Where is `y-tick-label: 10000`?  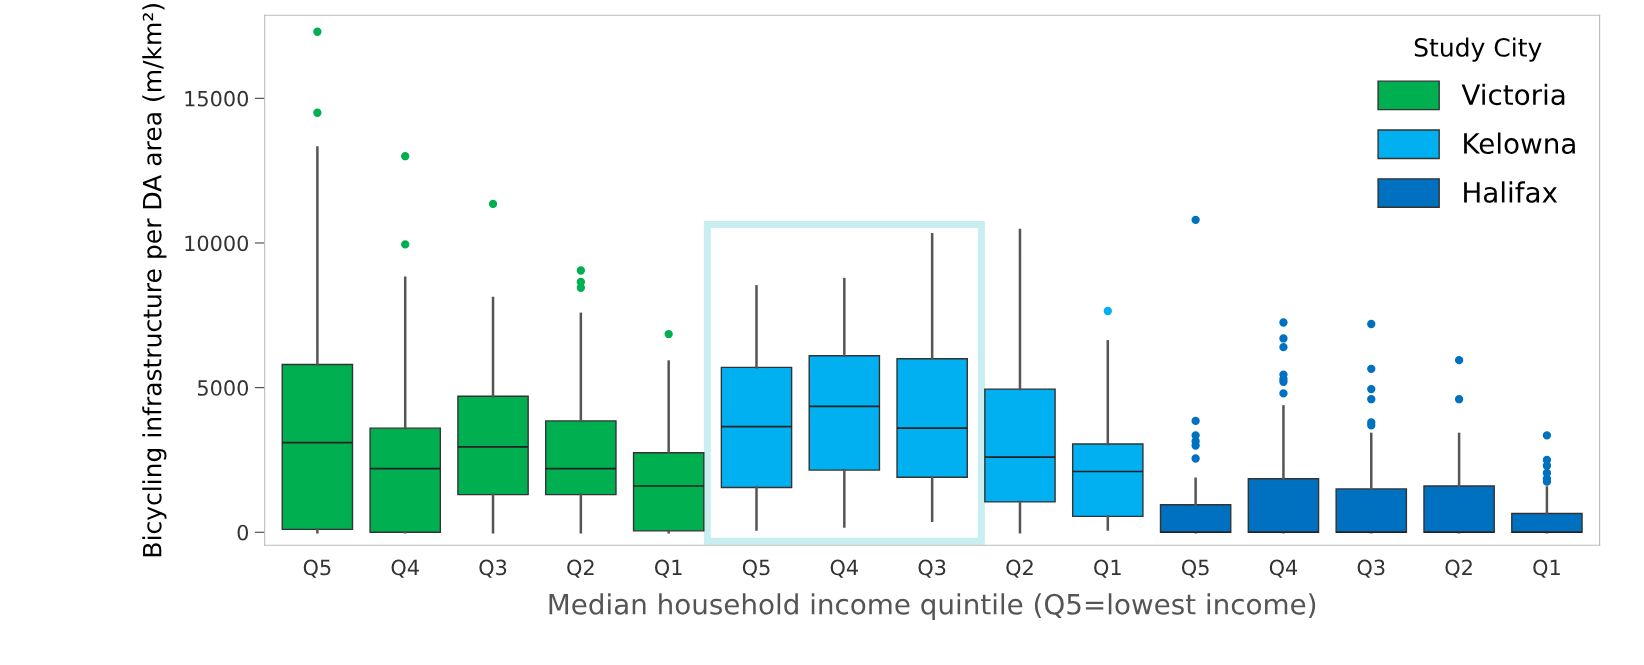
y-tick-label: 10000 is located at coordinates (217, 243).